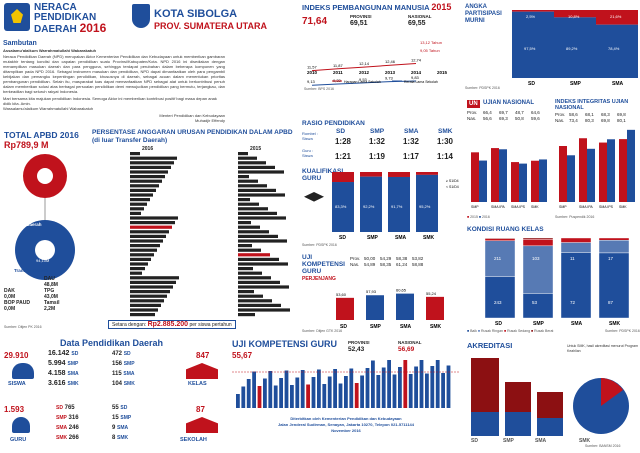 The width and height of the screenshot is (640, 453). Describe the element at coordinates (359, 342) in the screenshot. I see `ukg-bottom-prov-label: PROVINSI` at that location.